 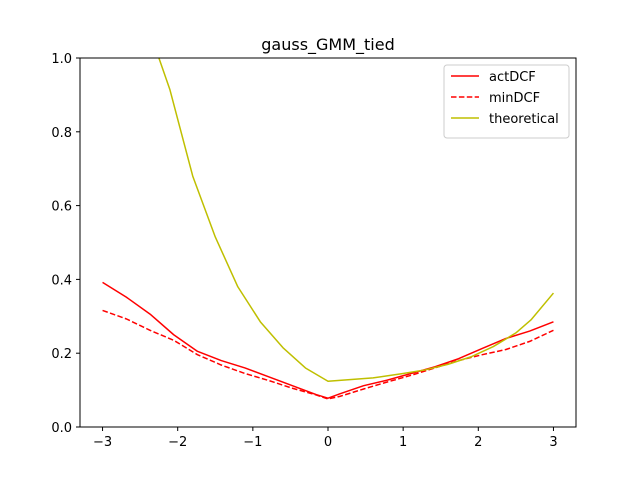 I want to click on y-tick-label: 0.2, so click(x=61, y=354).